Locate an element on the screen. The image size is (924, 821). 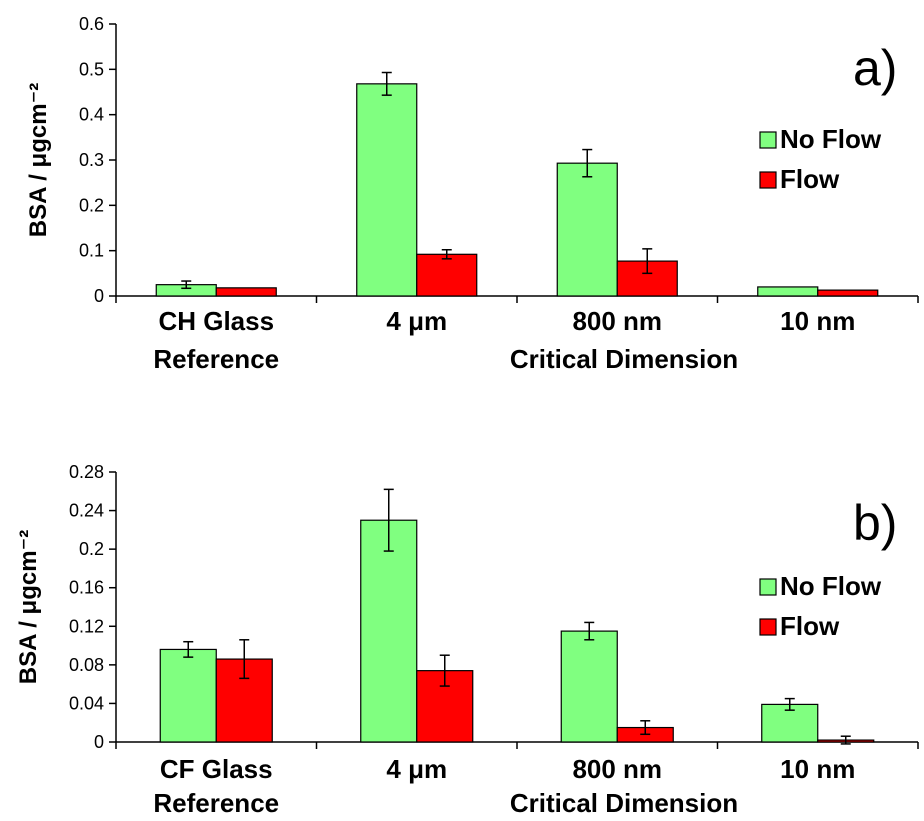
y-tick-label: 0.04 is located at coordinates (86, 703).